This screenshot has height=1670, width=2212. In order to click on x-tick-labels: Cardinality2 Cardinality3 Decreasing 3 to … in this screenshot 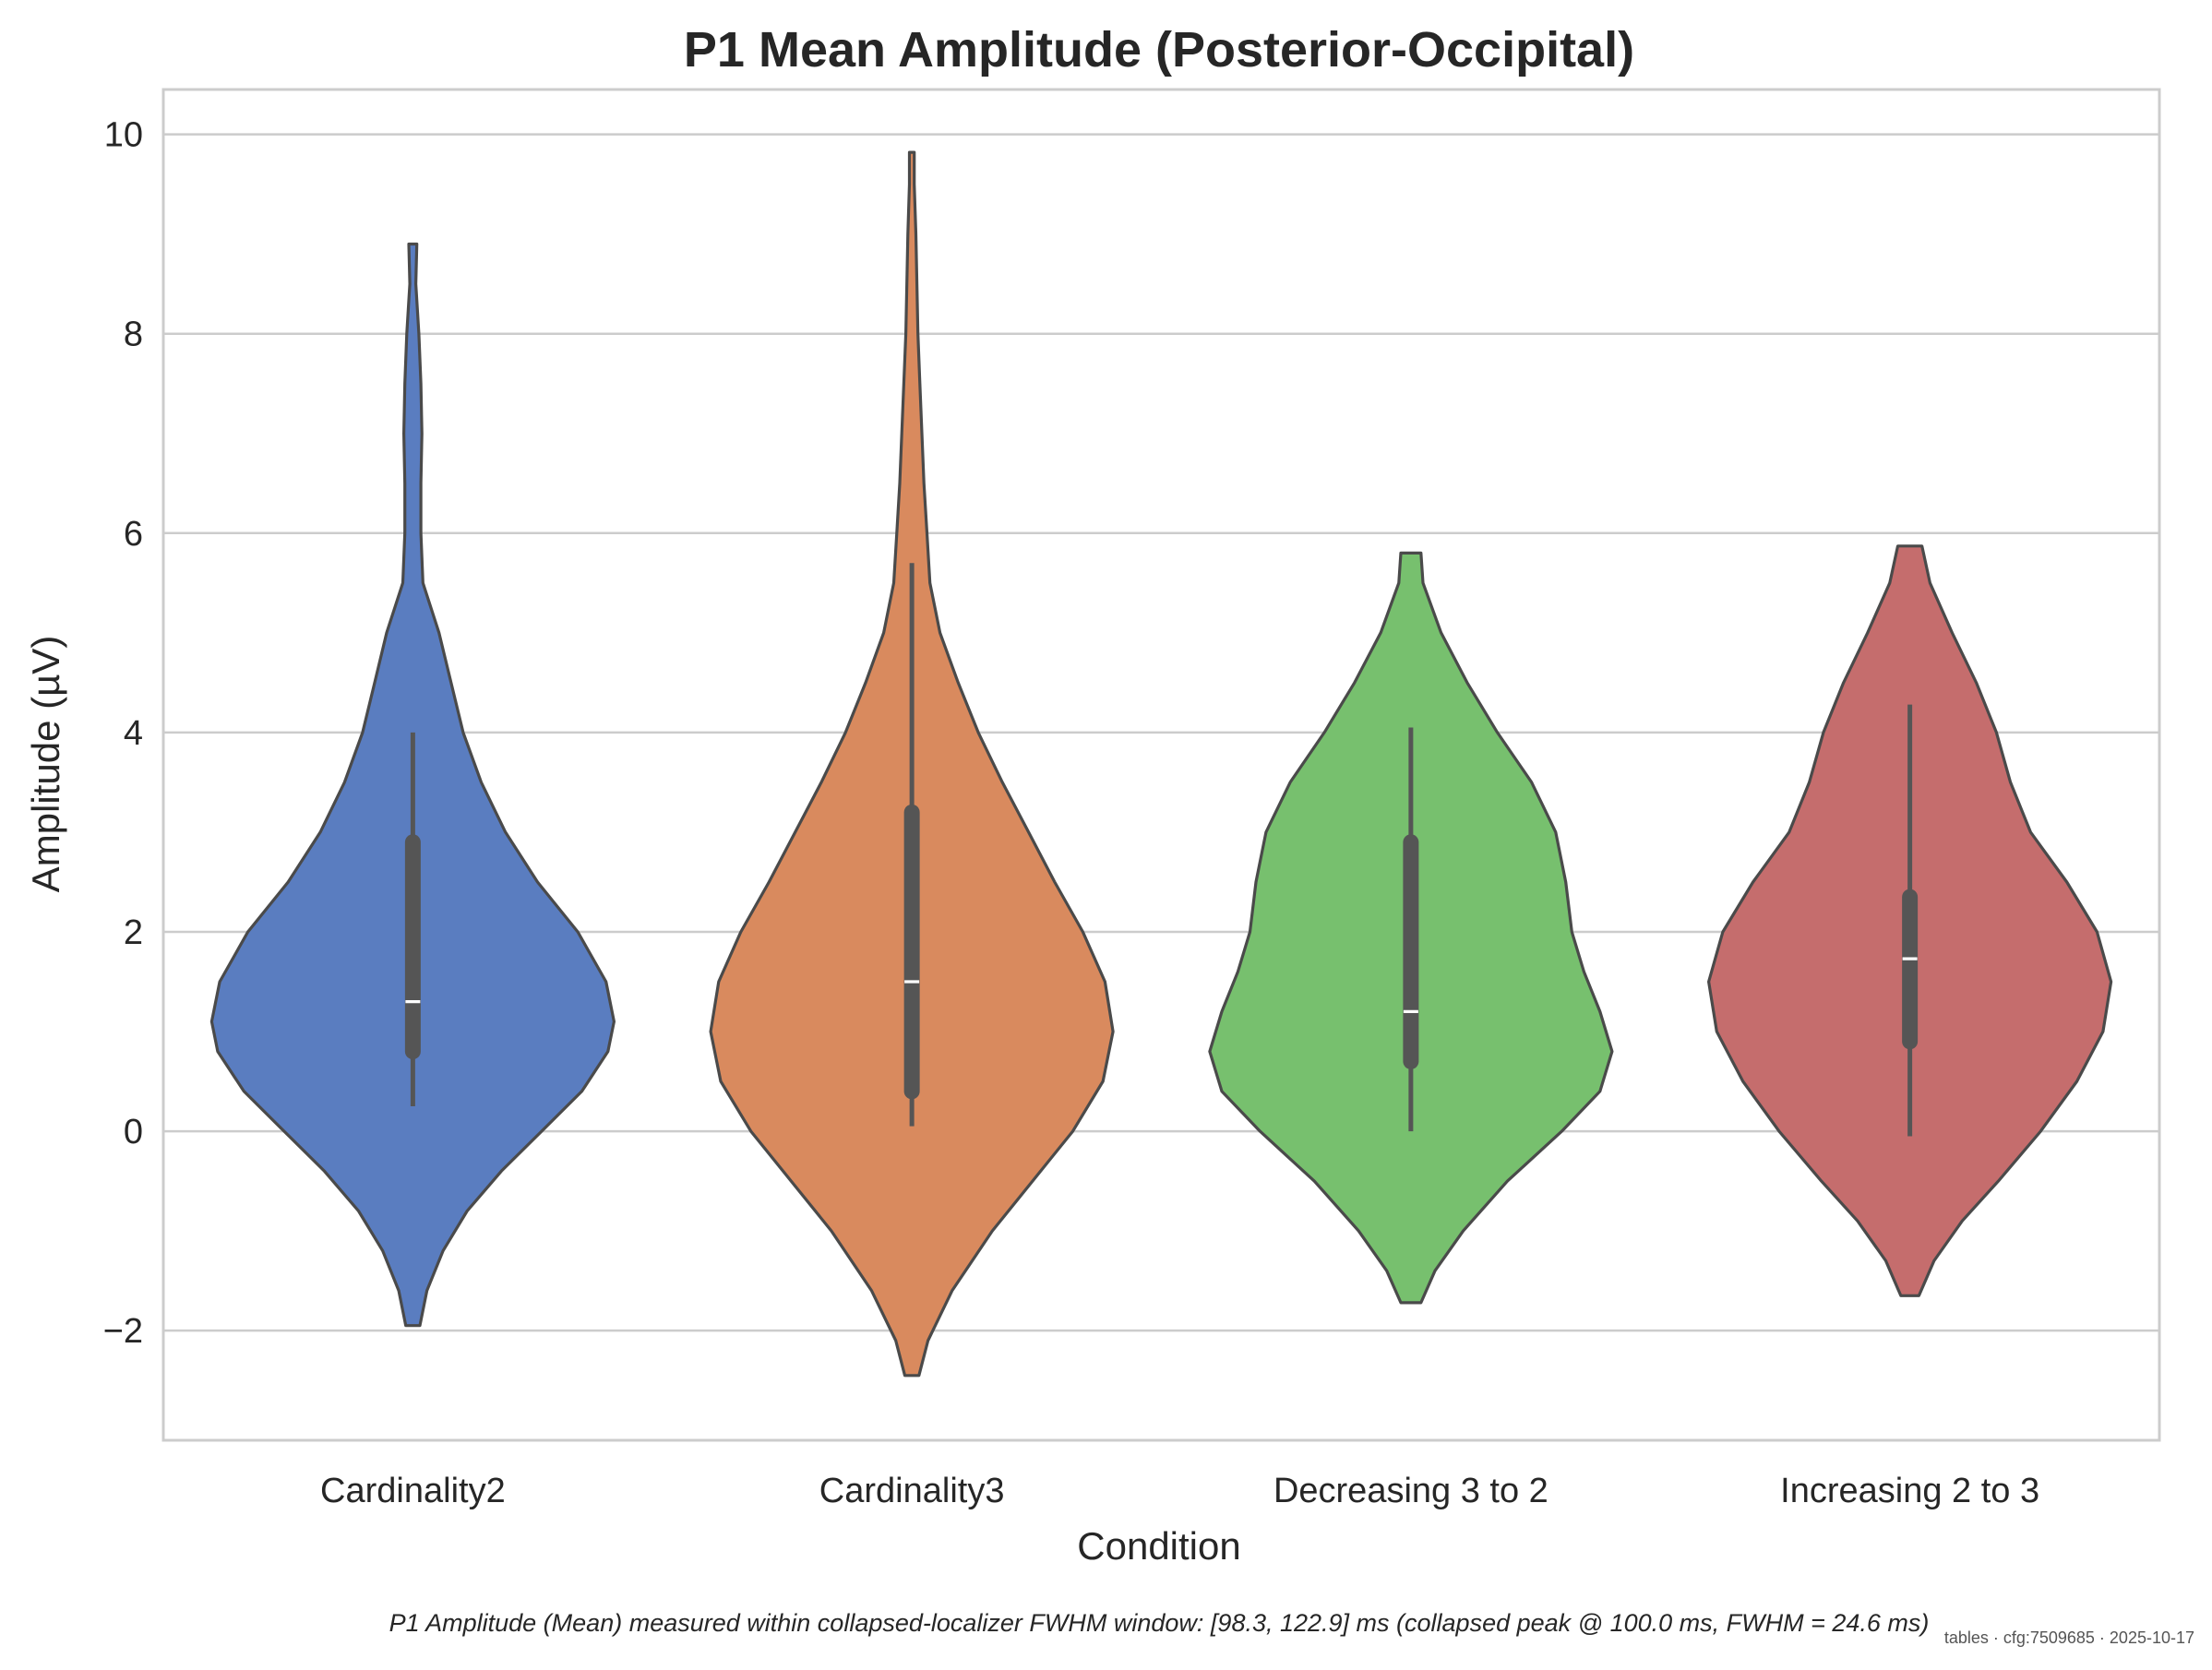, I will do `click(1179, 1491)`.